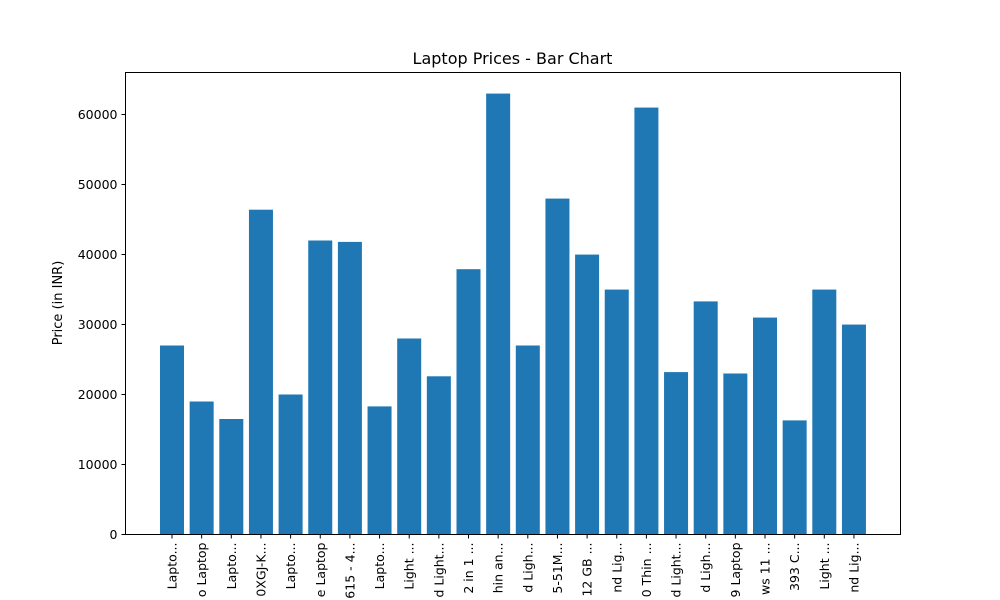  Describe the element at coordinates (320, 569) in the screenshot. I see `x-tick-label: e Laptop` at that location.